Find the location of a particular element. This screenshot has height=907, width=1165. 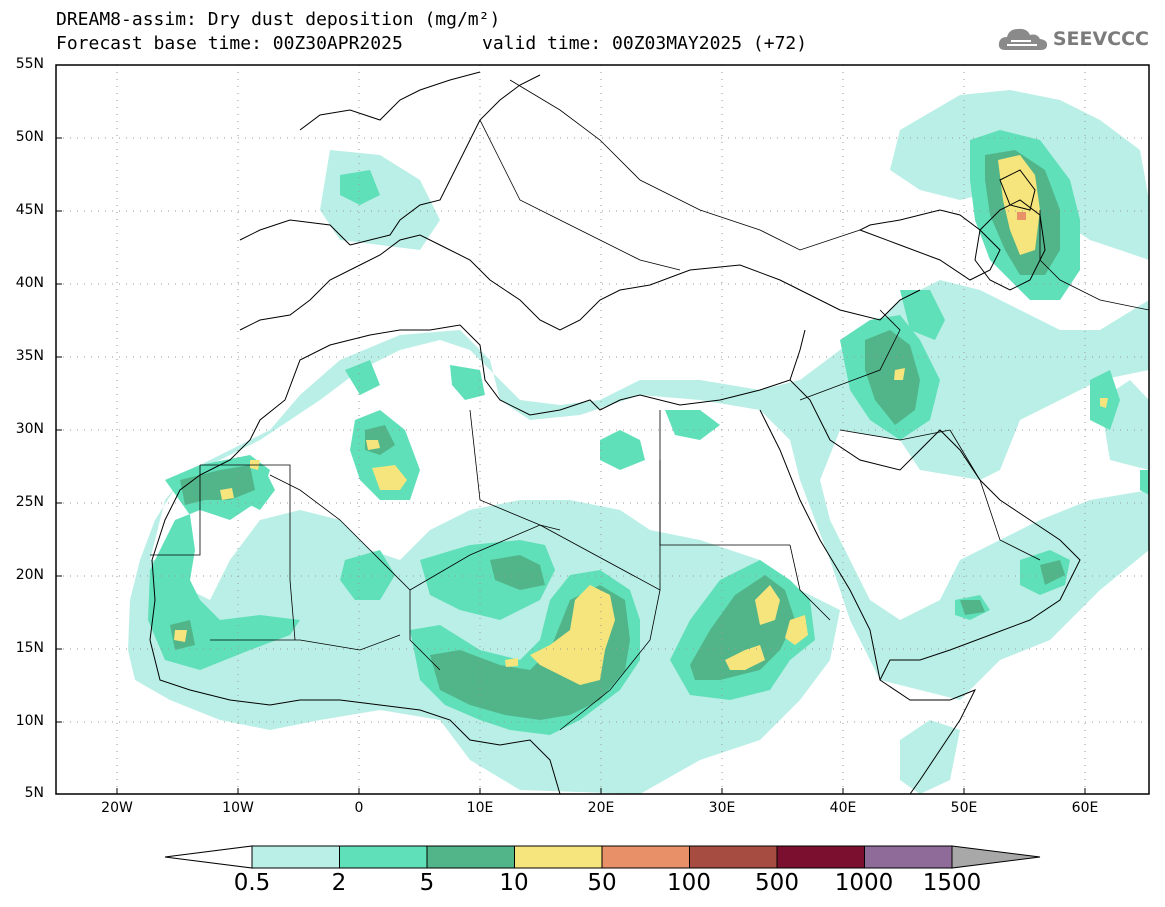

cloud-icon is located at coordinates (1022, 39).